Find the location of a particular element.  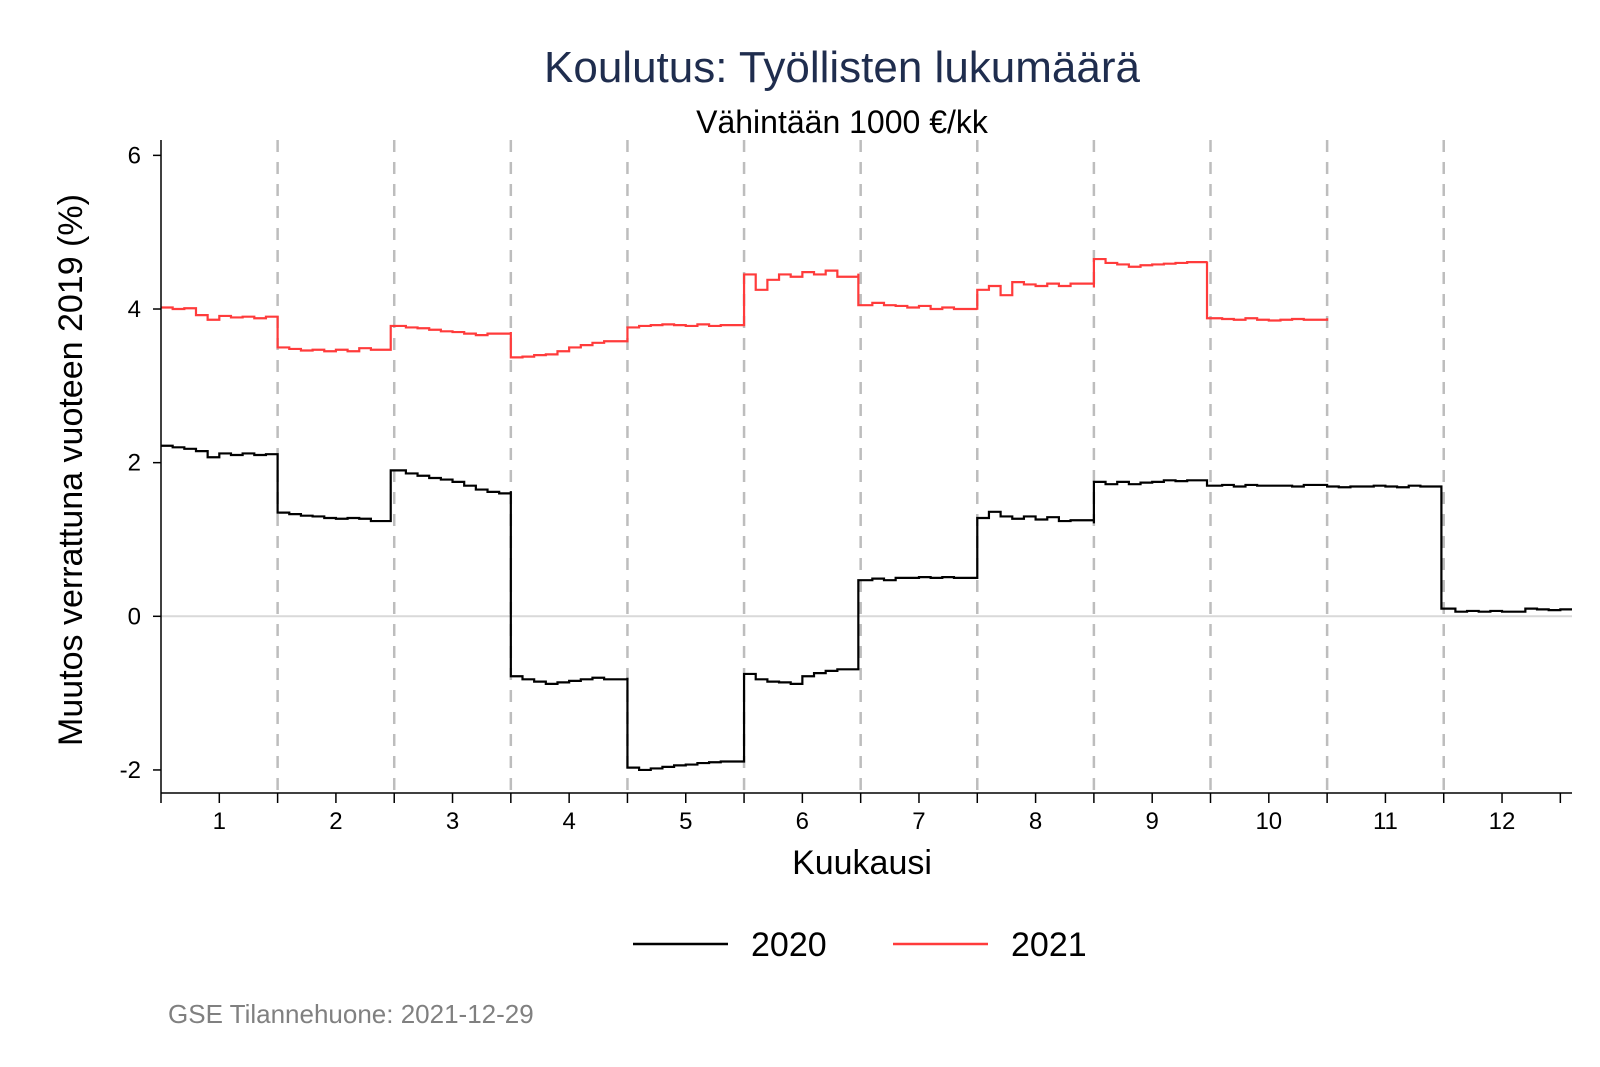

chart-title: Koulutus: Työllisten lukumäärä is located at coordinates (842, 67).